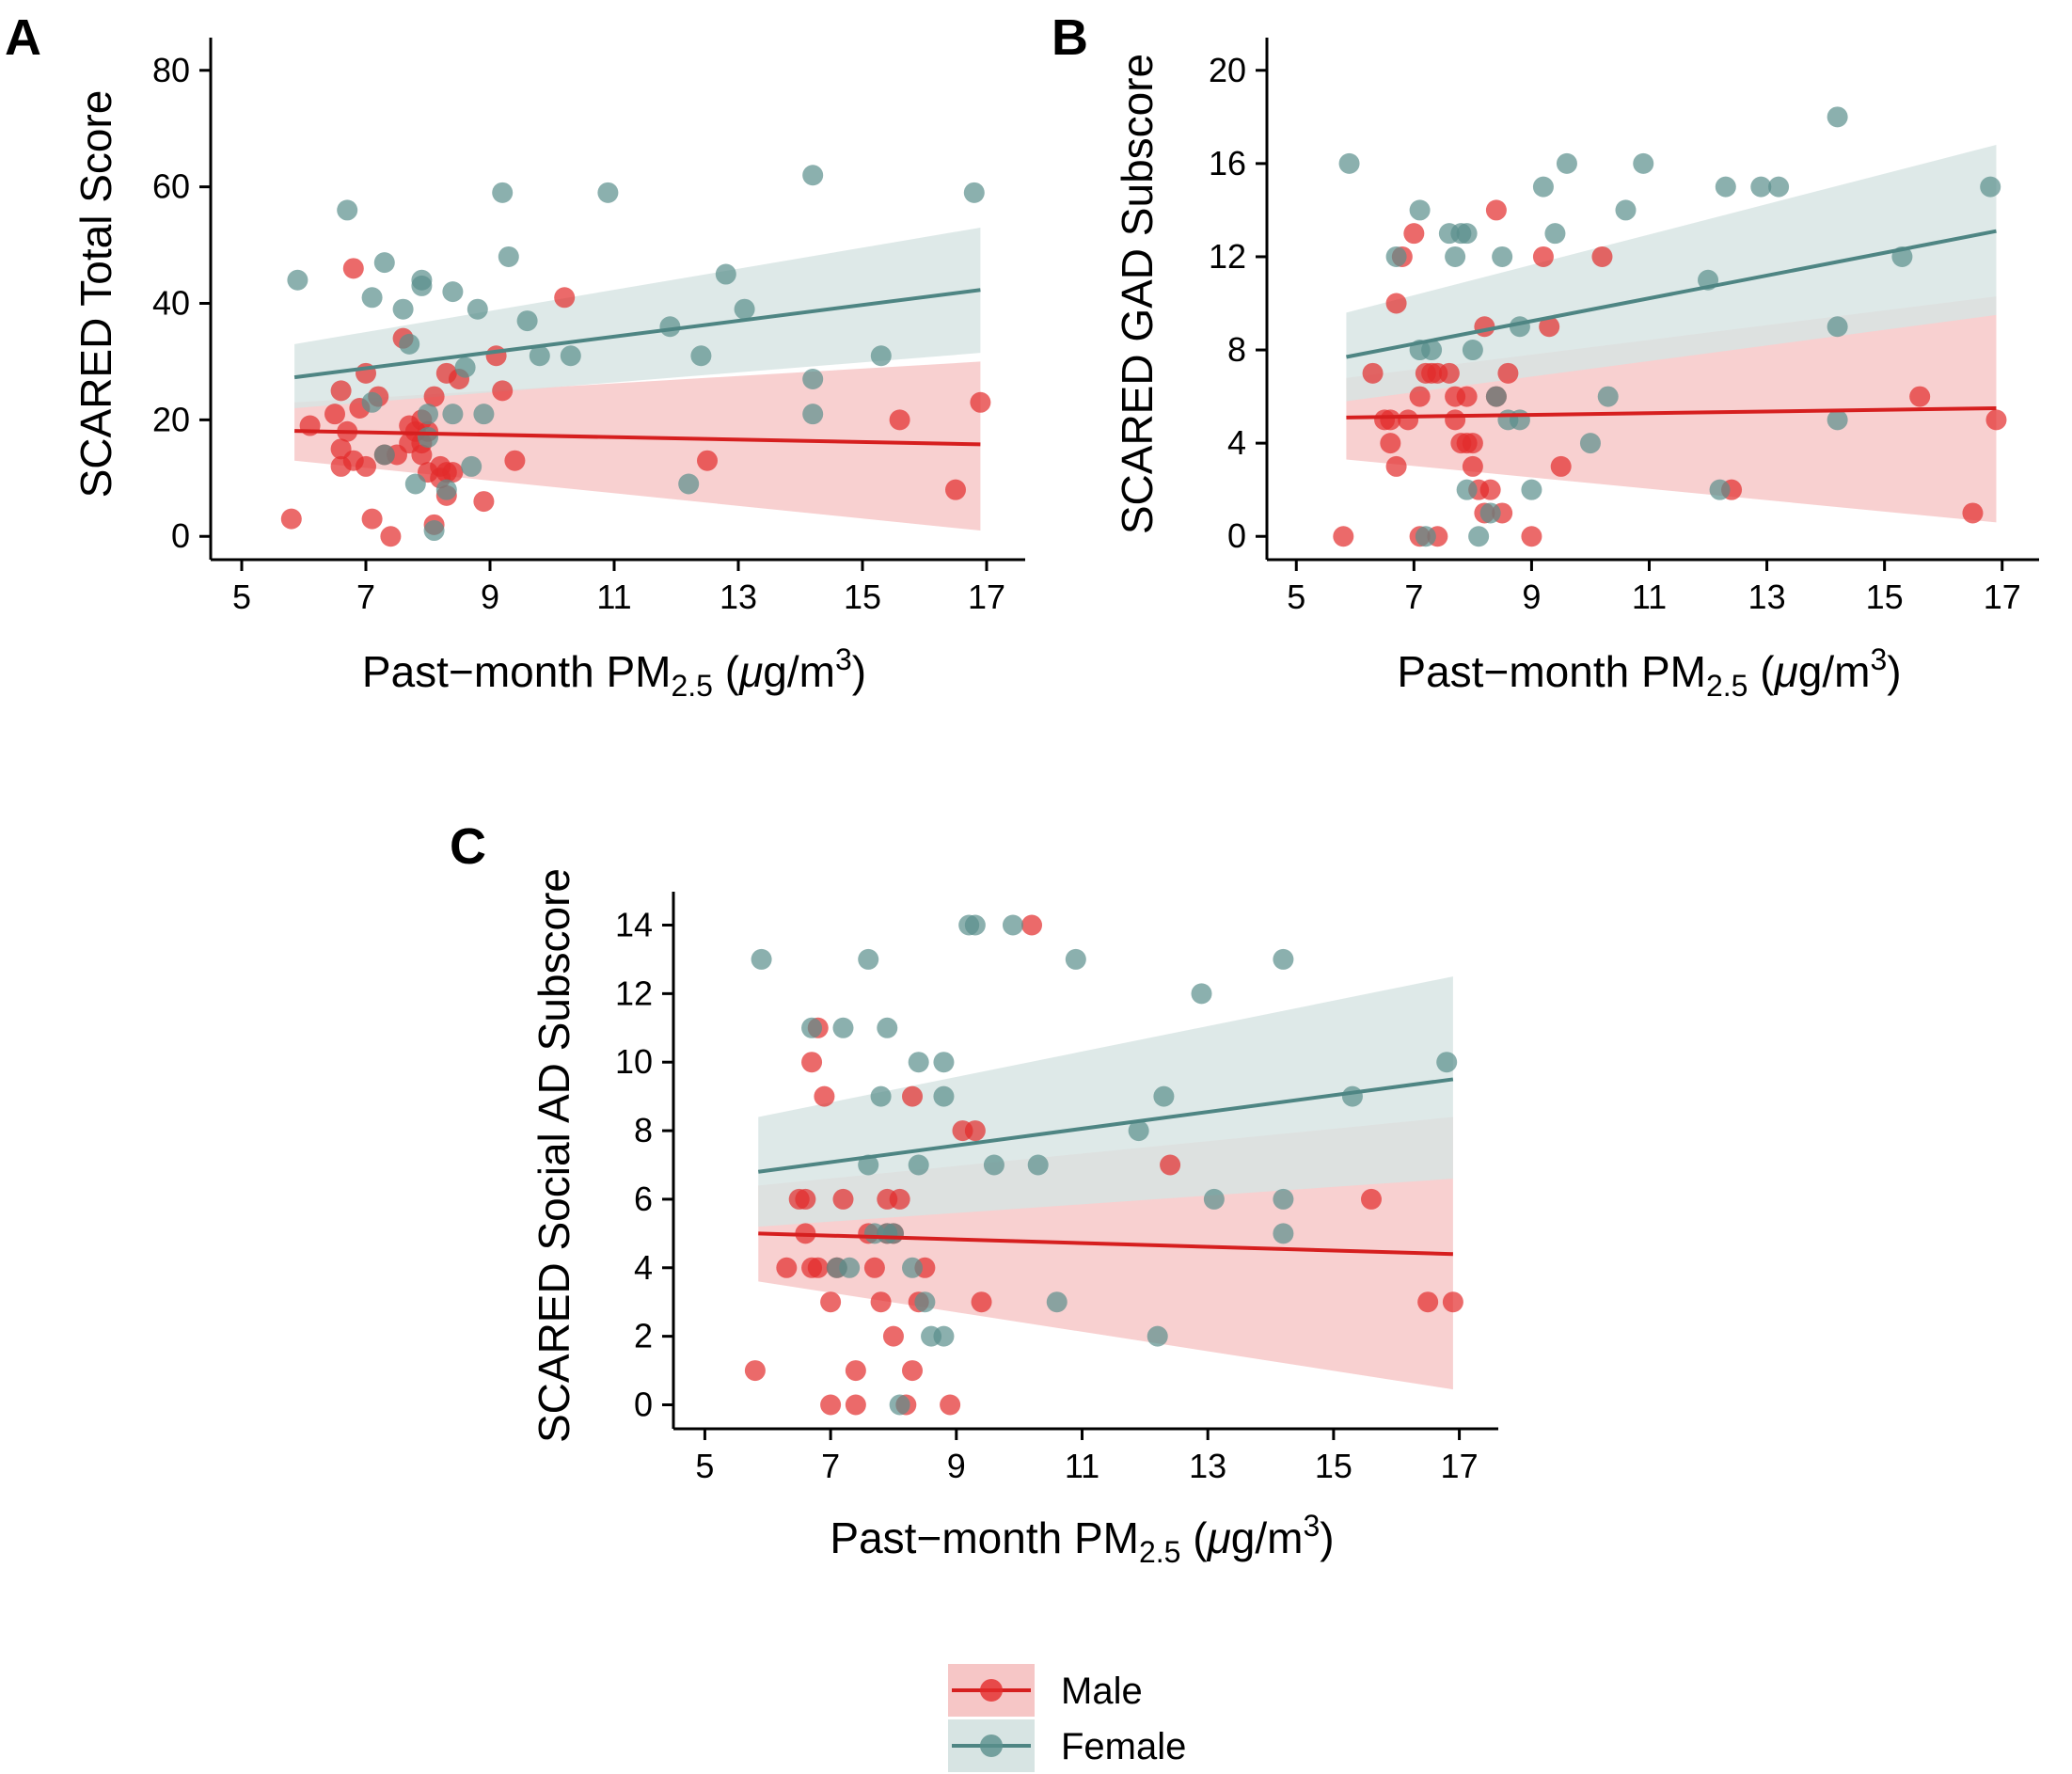  I want to click on y-axis-title: SCARED Total Score, so click(95, 294).